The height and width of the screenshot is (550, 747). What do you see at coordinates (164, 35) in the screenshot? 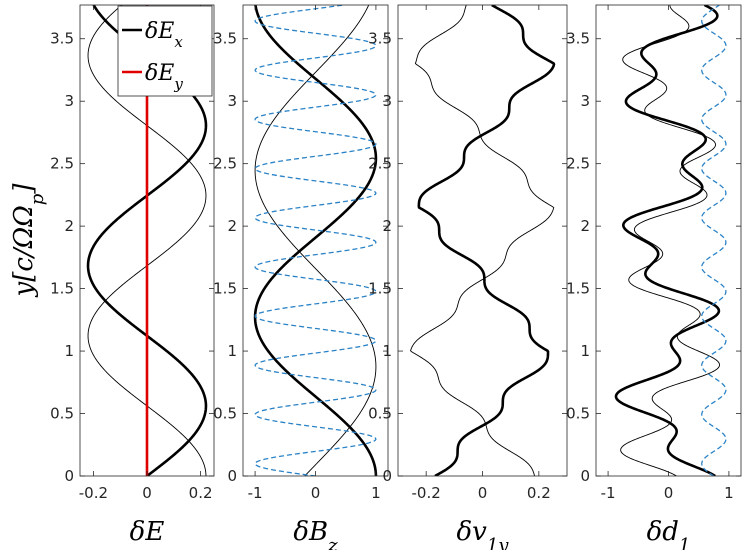
I see `legend-entry-label: δEx` at bounding box center [164, 35].